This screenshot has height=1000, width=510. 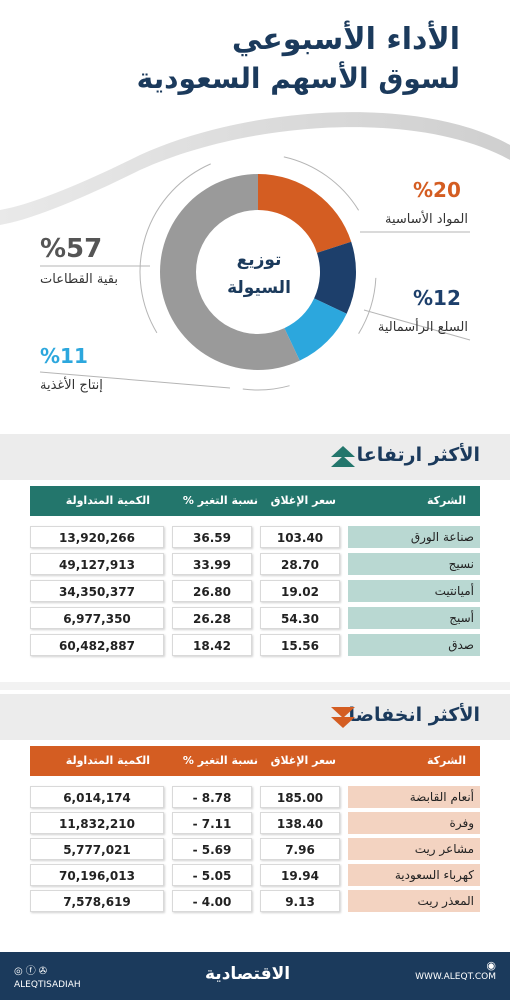 What do you see at coordinates (175, 248) in the screenshot?
I see `leader-arc-other-sectors` at bounding box center [175, 248].